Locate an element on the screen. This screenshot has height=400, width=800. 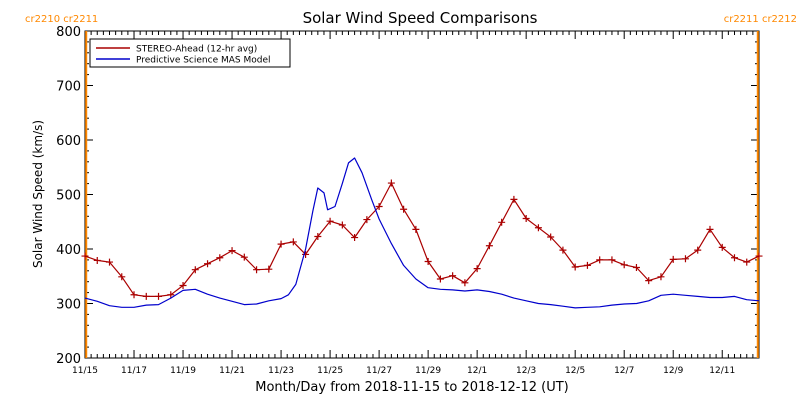
legend-label-1: STEREO-Ahead (12-hr avg) is located at coordinates (196, 50).